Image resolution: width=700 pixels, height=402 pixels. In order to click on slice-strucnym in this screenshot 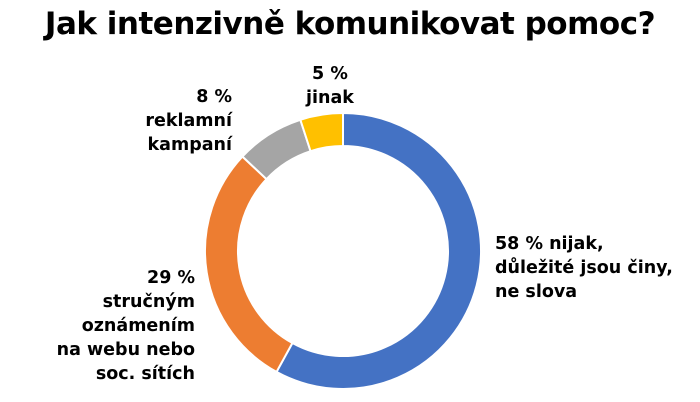, I will do `click(249, 264)`.